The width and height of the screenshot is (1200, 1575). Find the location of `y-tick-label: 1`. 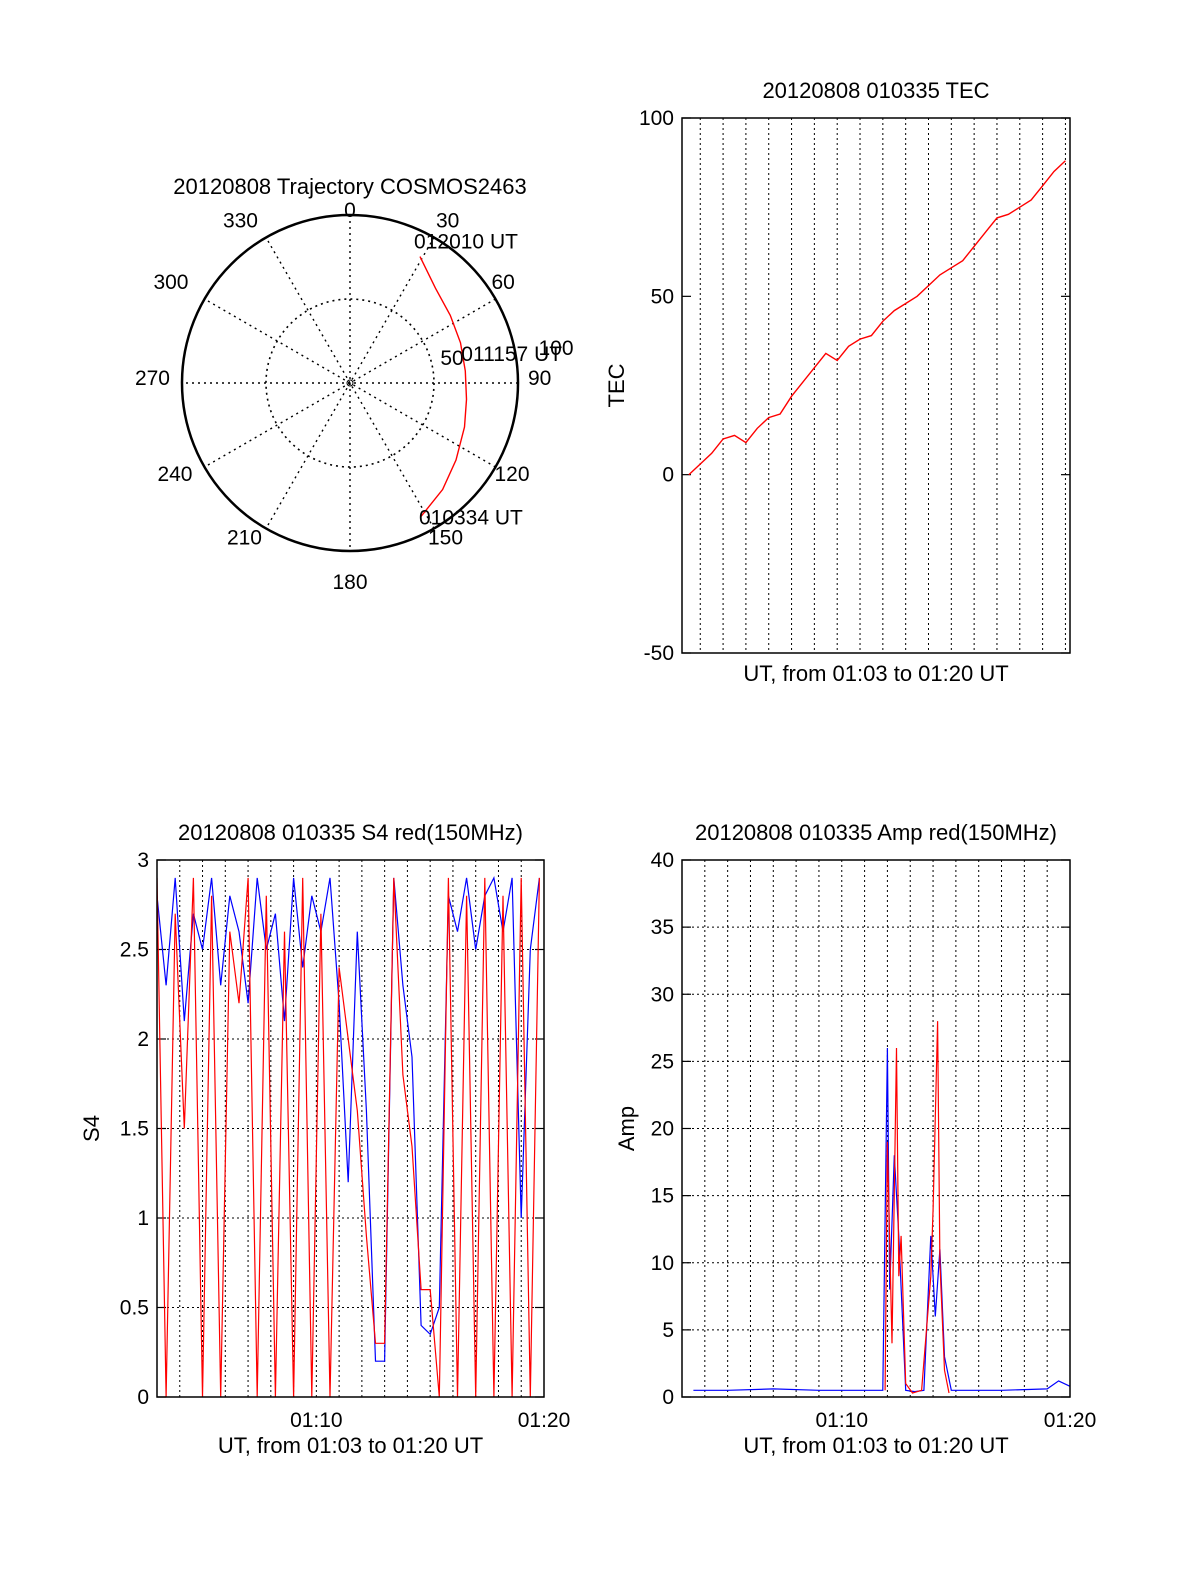

y-tick-label: 1 is located at coordinates (143, 1218).